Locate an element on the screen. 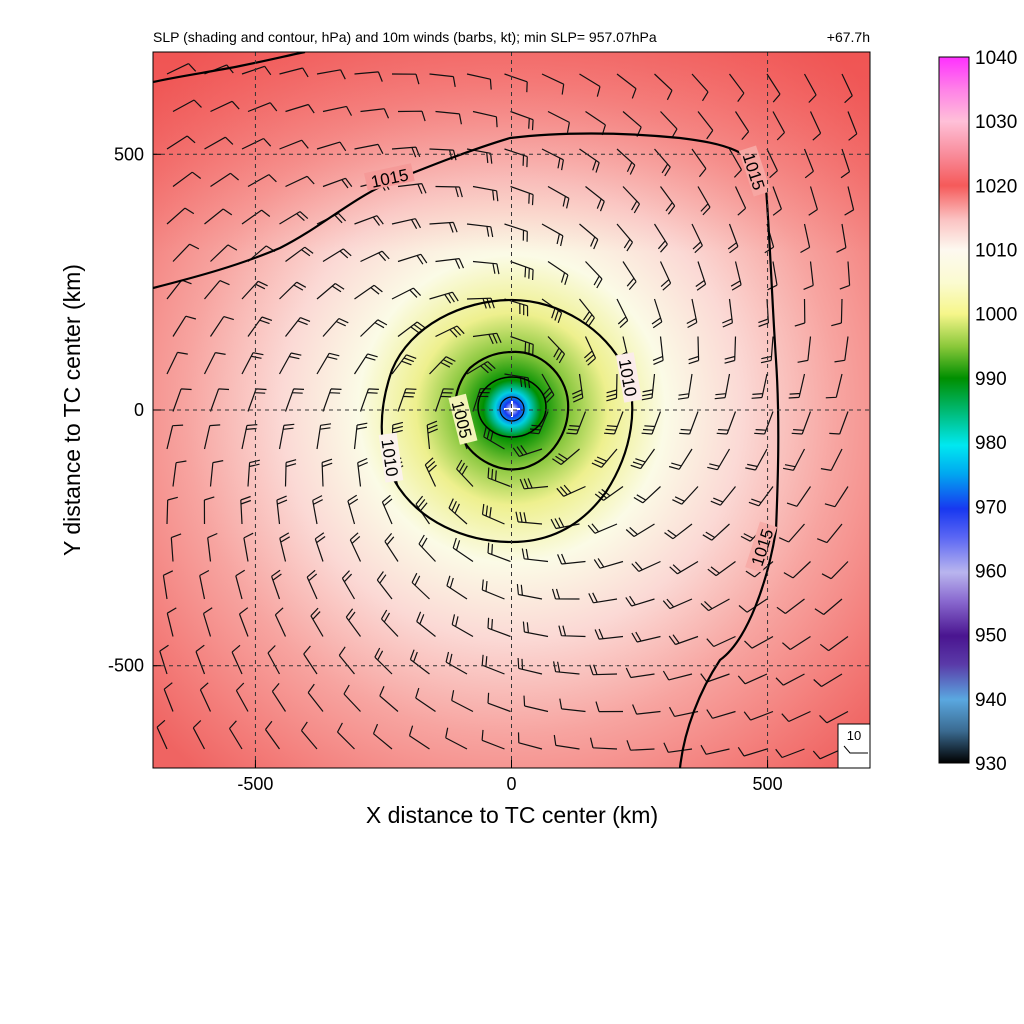 The width and height of the screenshot is (1024, 1024). colorbar-label-980: 980 is located at coordinates (991, 443).